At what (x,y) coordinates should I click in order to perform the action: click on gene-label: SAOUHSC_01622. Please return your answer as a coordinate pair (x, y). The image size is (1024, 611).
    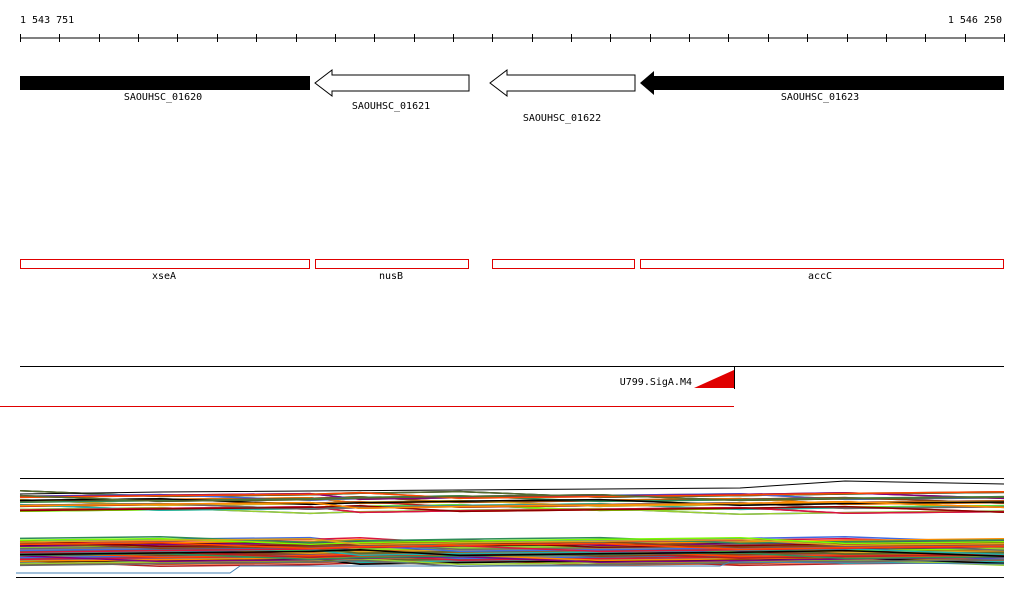
    Looking at the image, I should click on (562, 118).